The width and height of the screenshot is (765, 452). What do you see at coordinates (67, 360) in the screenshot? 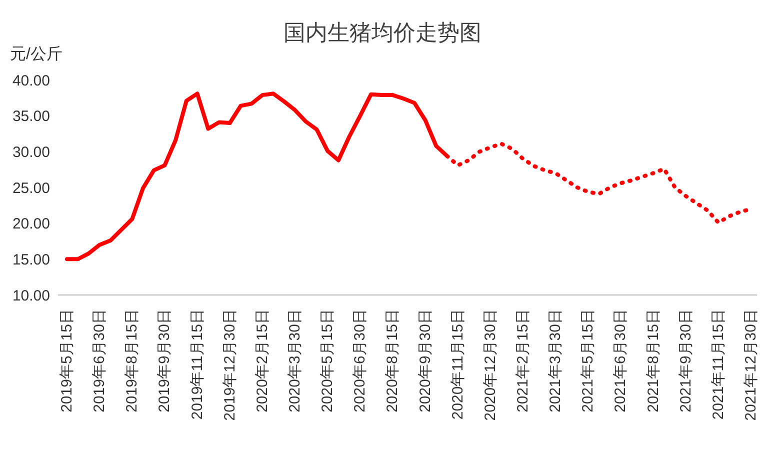
I see `x-tick-label: 2019年5月15日` at bounding box center [67, 360].